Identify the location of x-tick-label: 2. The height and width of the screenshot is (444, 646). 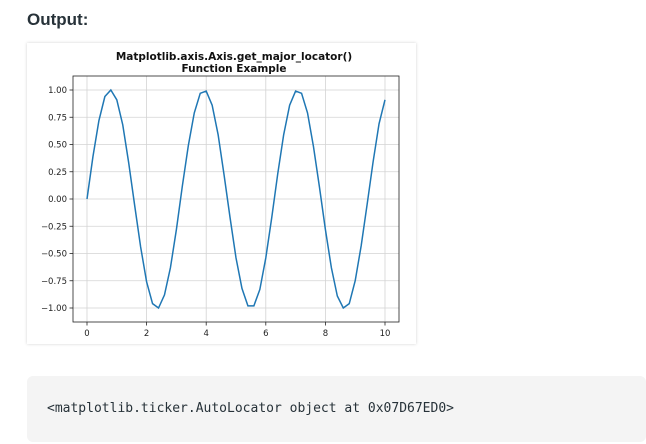
(146, 334).